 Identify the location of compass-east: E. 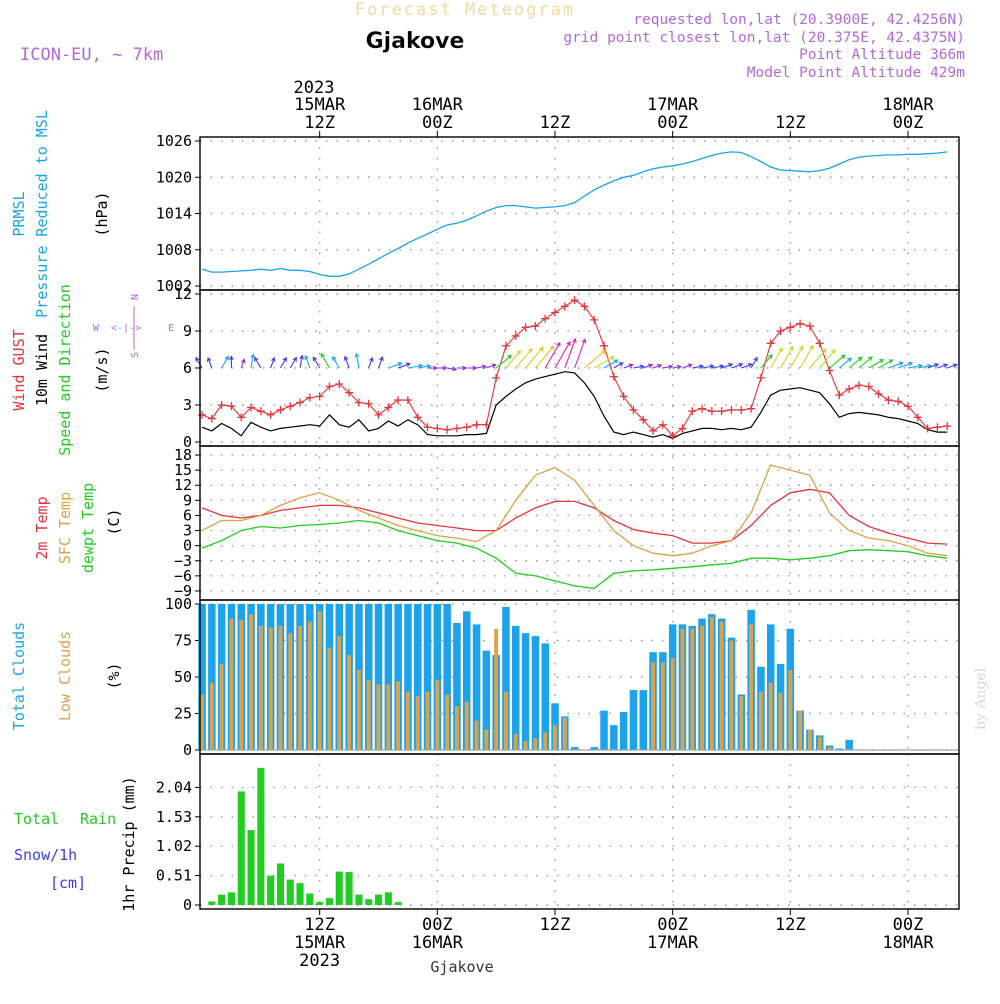
(171, 328).